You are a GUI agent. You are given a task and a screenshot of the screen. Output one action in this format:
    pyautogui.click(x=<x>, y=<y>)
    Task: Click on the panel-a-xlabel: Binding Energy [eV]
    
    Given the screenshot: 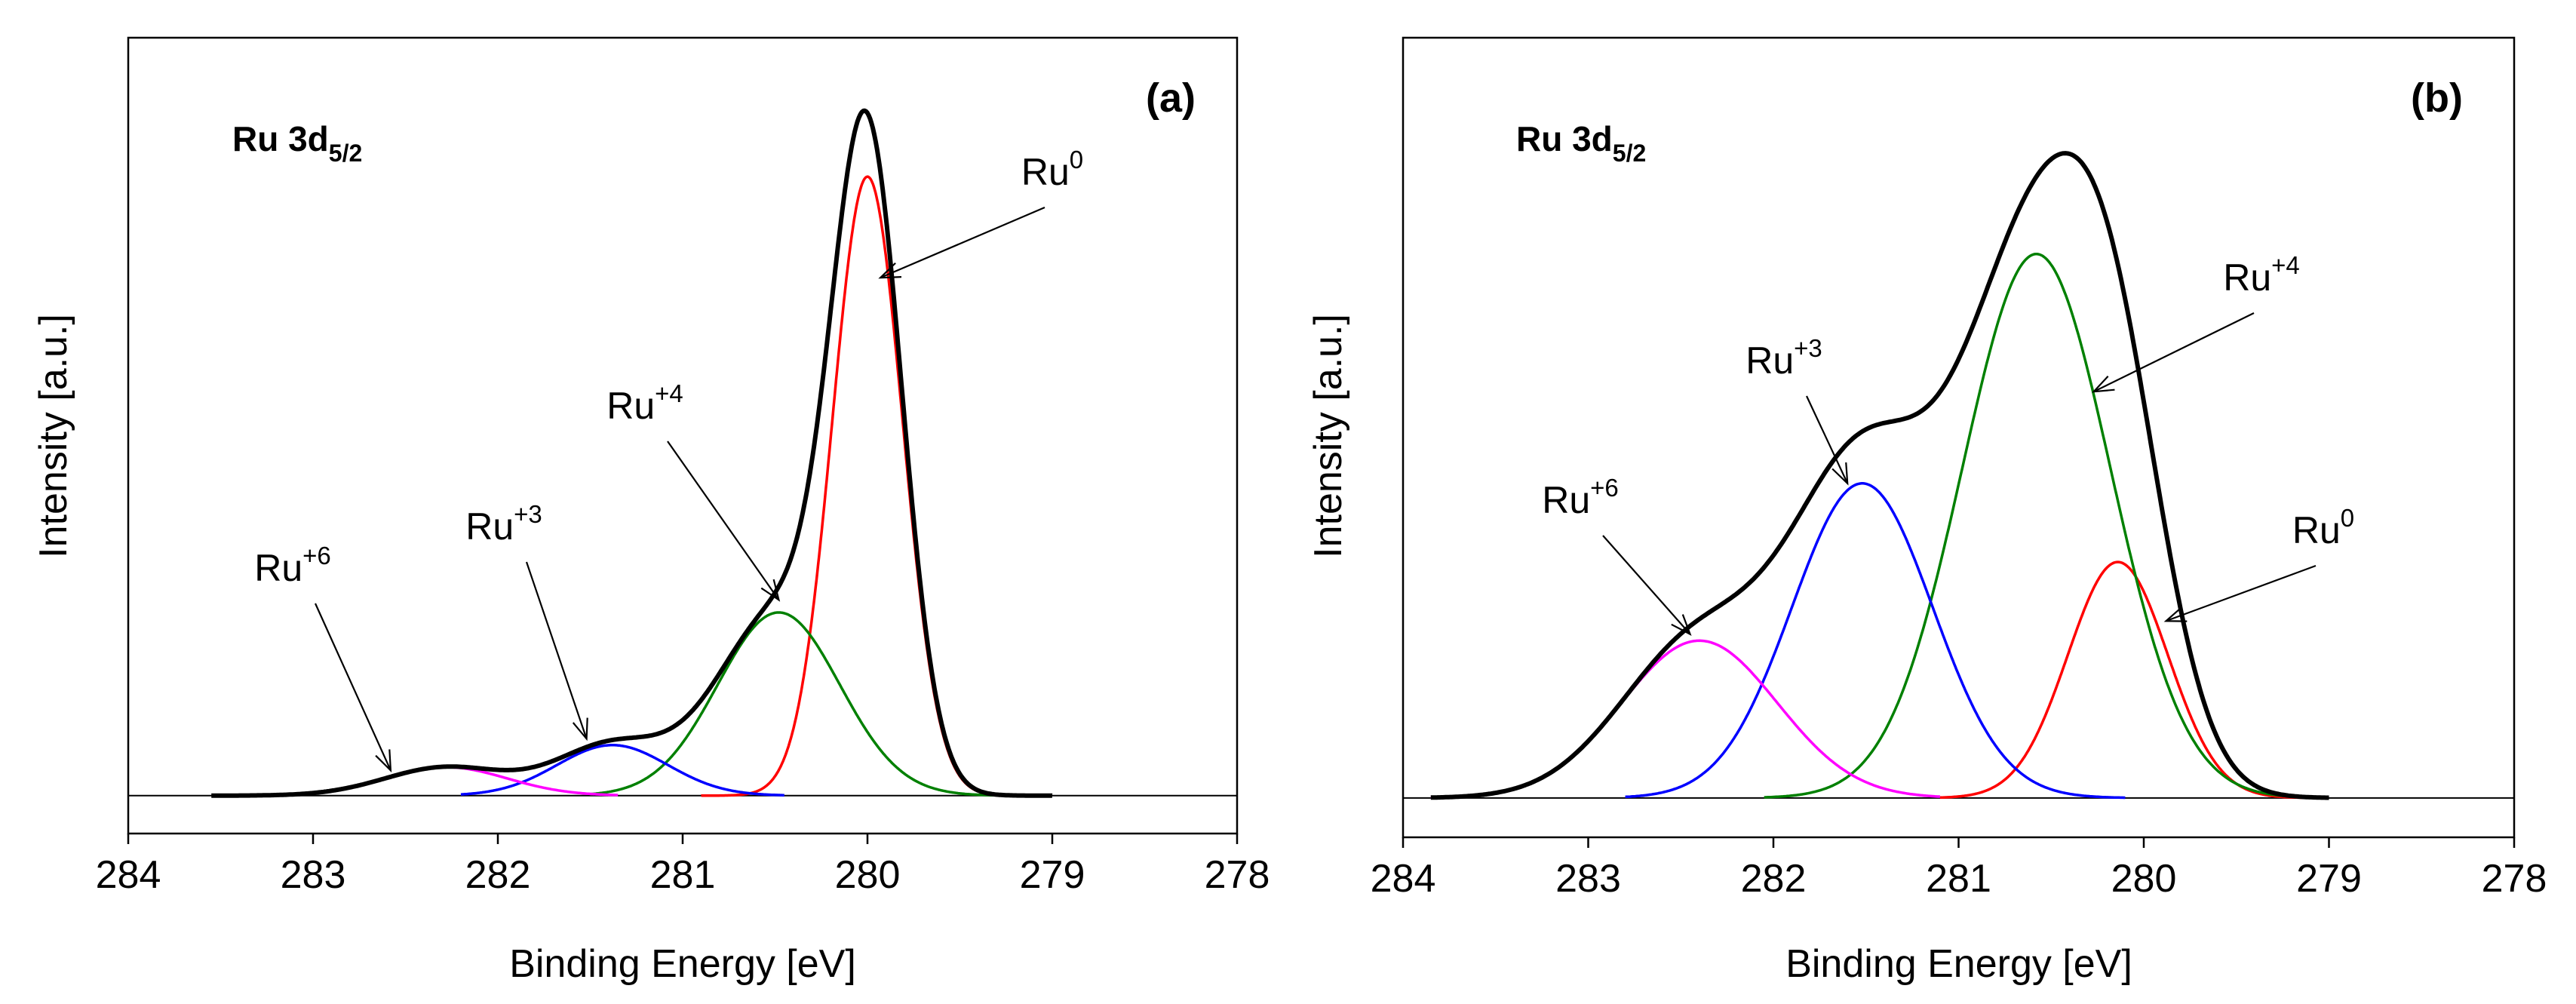 What is the action you would take?
    pyautogui.click(x=682, y=964)
    